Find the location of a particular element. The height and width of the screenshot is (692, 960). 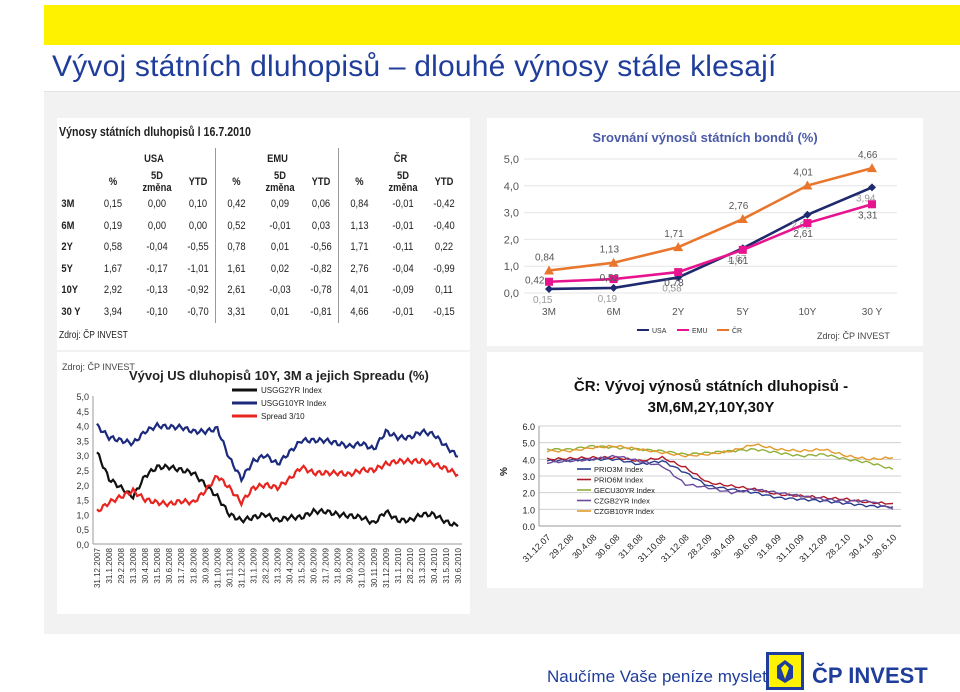

title-area is located at coordinates (502, 68).